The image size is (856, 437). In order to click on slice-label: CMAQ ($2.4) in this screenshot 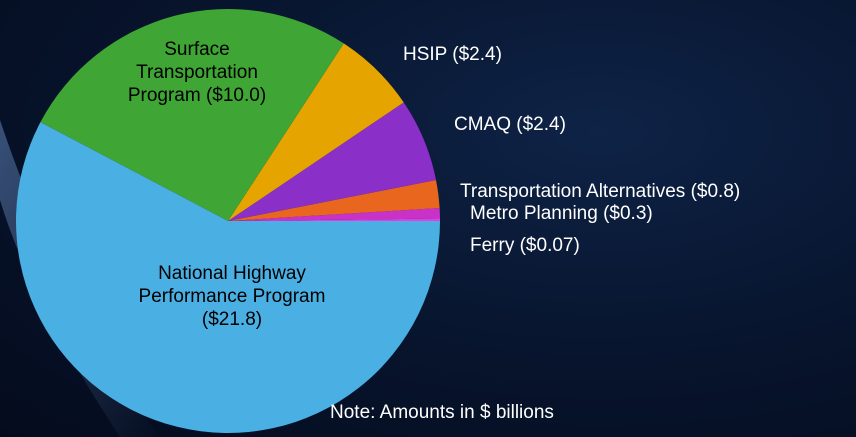, I will do `click(510, 124)`.